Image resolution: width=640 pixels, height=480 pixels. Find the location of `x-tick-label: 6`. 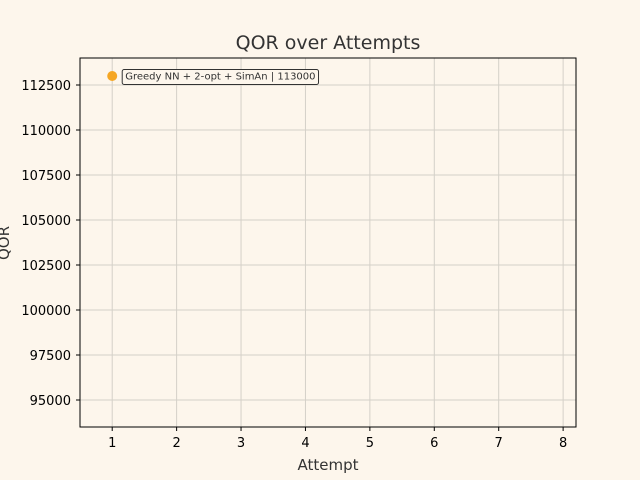

x-tick-label: 6 is located at coordinates (434, 443).